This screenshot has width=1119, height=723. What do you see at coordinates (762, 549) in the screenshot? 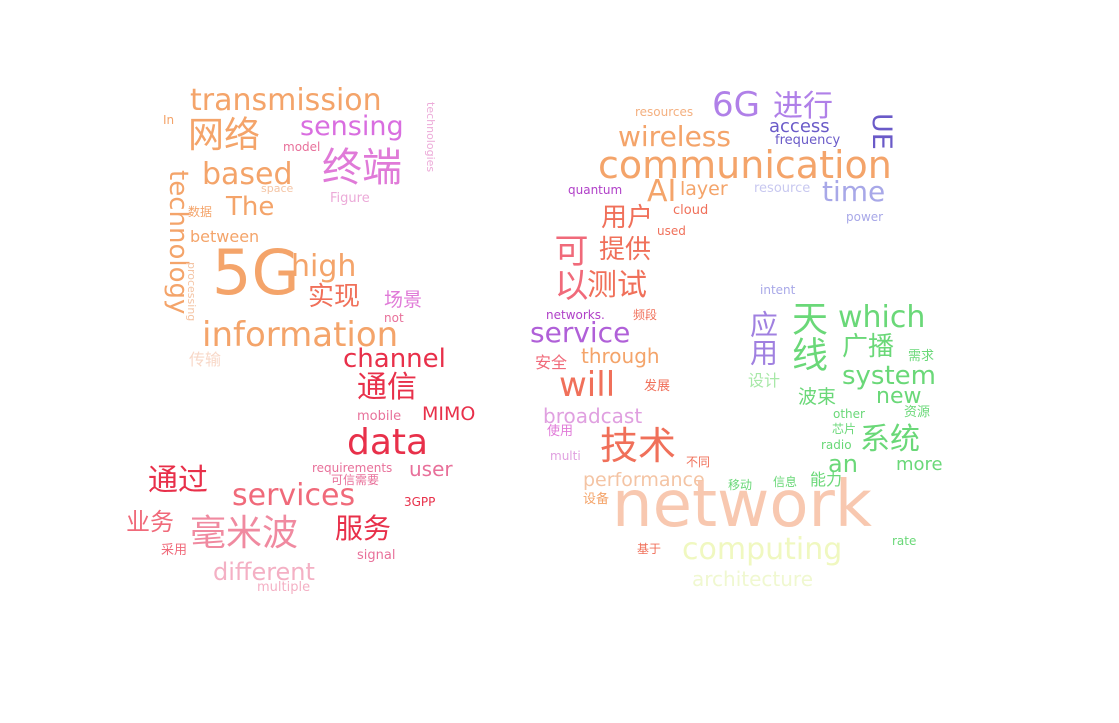
I see `cloud-word: computing` at bounding box center [762, 549].